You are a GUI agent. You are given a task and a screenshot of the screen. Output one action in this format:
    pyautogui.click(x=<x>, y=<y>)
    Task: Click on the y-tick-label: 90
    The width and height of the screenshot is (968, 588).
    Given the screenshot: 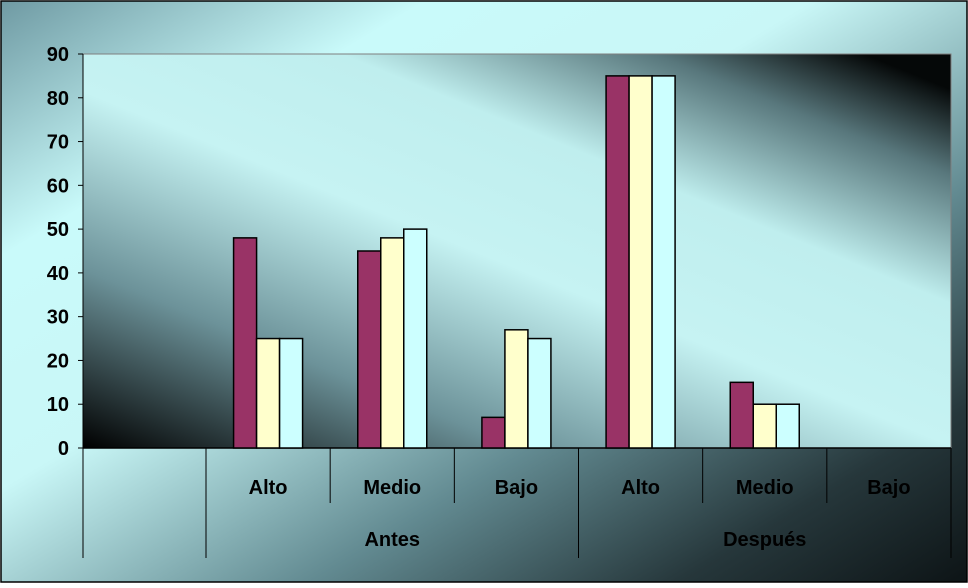 What is the action you would take?
    pyautogui.click(x=58, y=55)
    